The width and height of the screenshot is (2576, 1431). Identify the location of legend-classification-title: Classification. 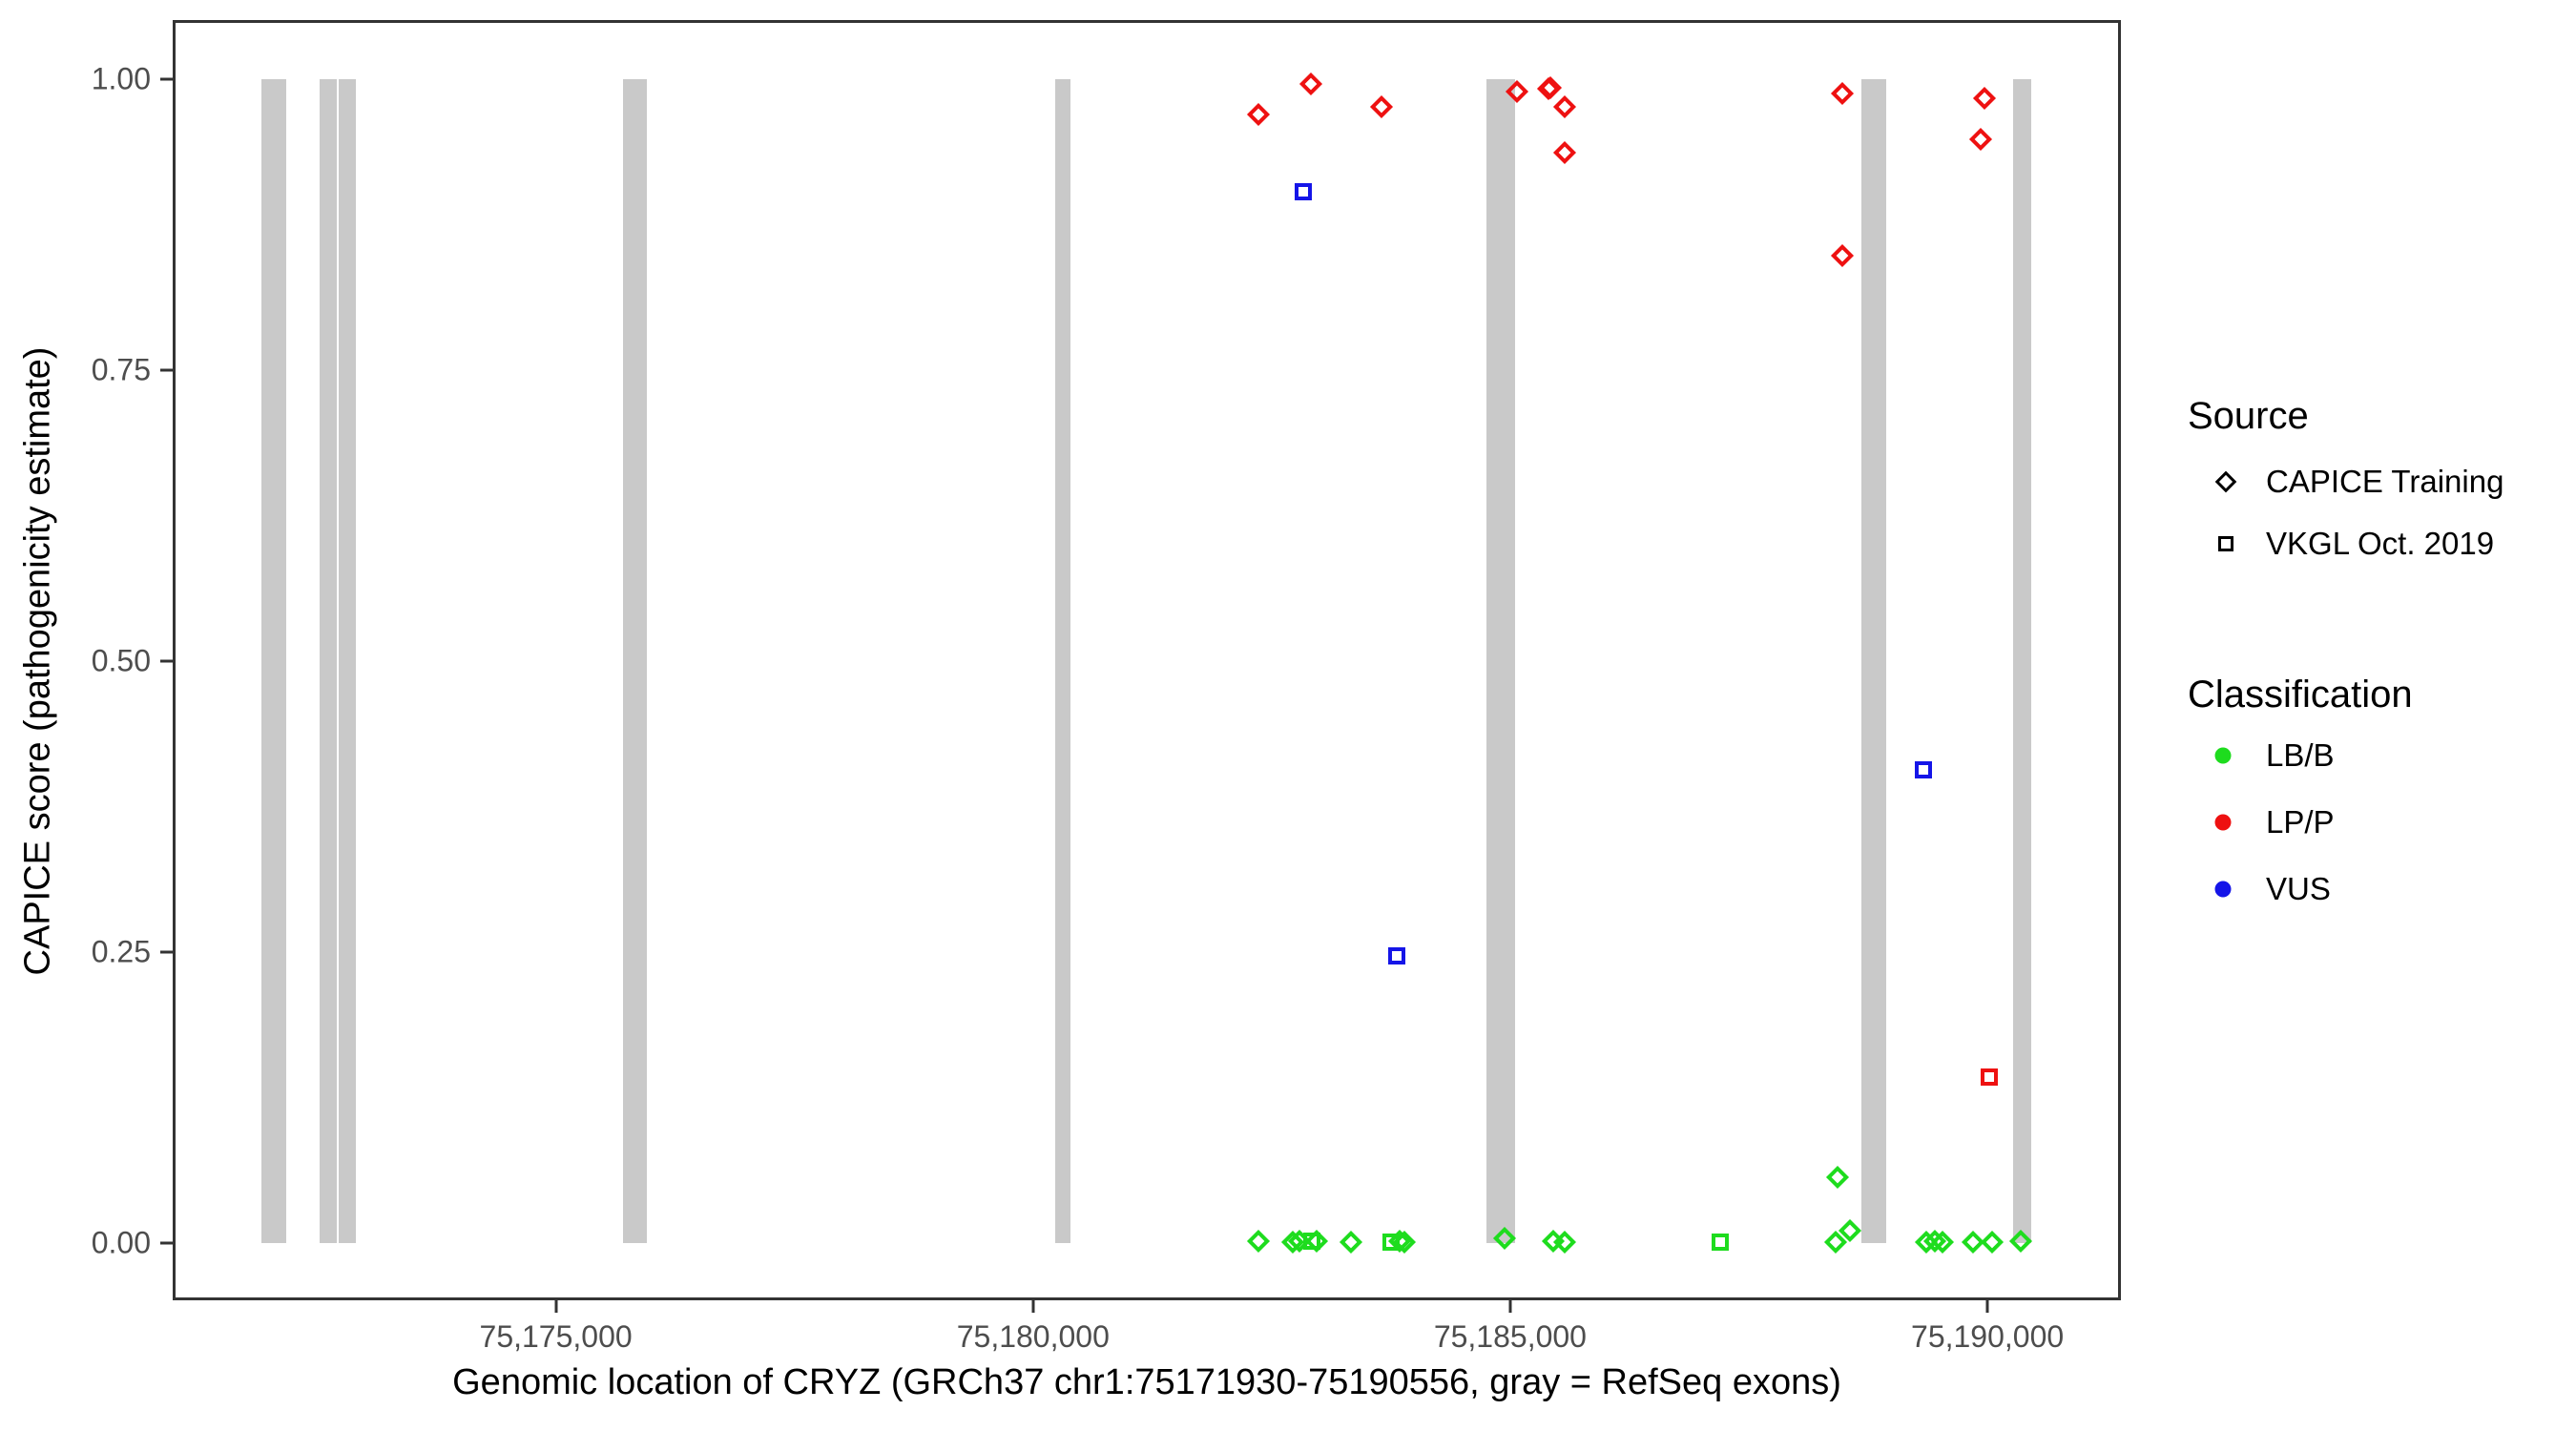
(2300, 695).